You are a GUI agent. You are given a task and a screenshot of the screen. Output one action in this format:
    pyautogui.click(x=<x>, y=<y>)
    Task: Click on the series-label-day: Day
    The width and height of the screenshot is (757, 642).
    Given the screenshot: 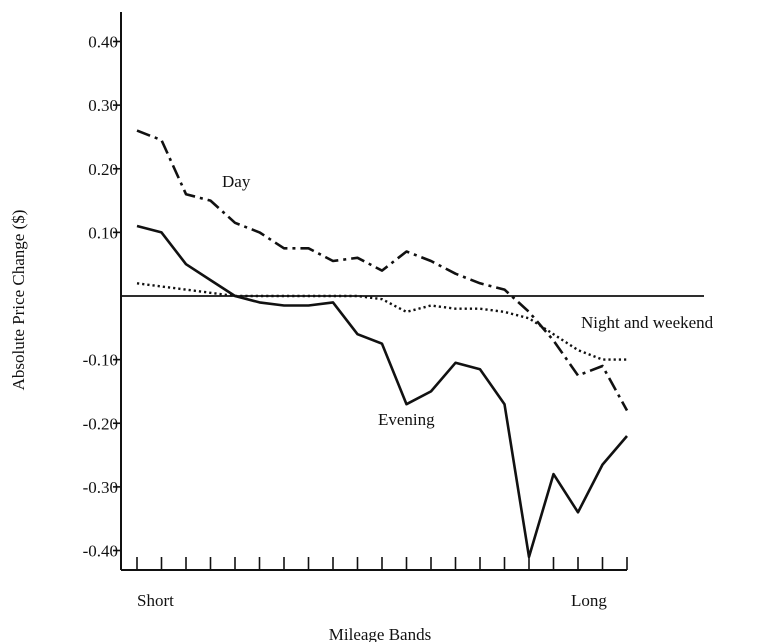 What is the action you would take?
    pyautogui.click(x=236, y=181)
    